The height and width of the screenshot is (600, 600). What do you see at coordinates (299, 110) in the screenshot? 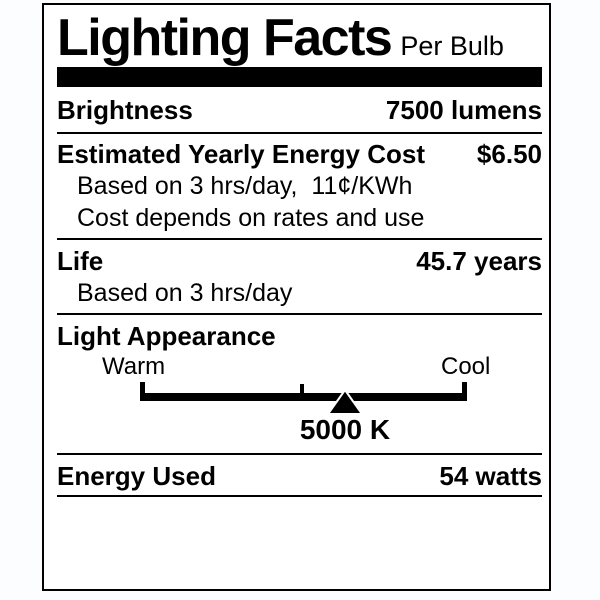
I see `section-brightness: Brightness 7500 lumens` at bounding box center [299, 110].